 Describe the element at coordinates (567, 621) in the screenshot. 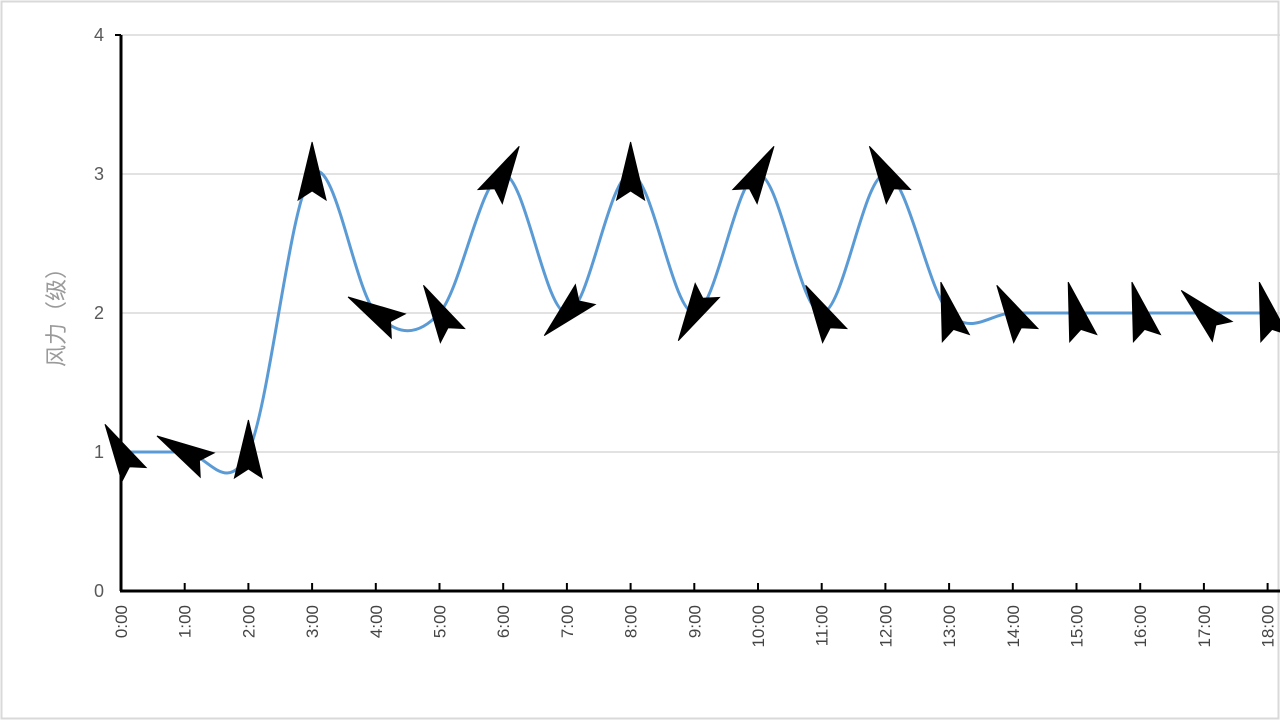

I see `x-tick-label: 7:00` at that location.